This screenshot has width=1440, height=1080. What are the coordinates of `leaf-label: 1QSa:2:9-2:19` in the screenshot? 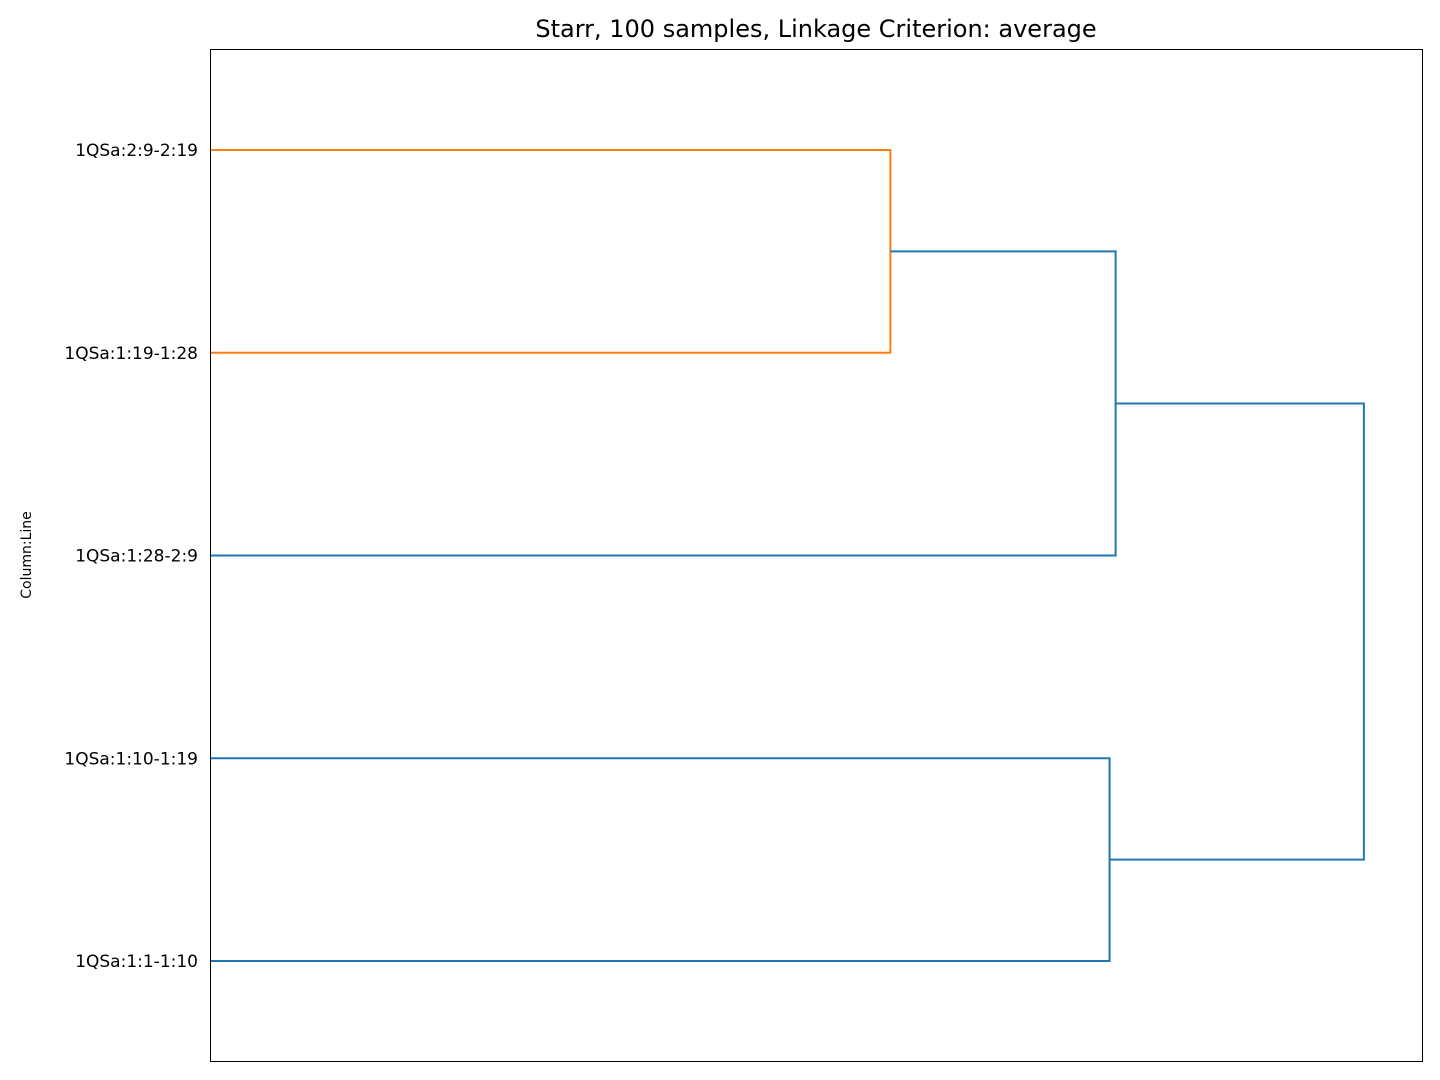 It's located at (136, 151).